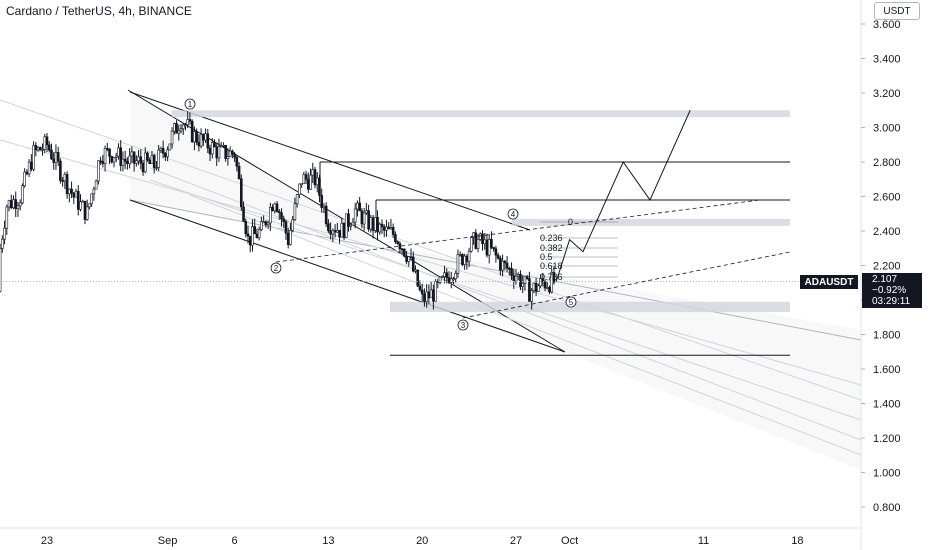  Describe the element at coordinates (513, 214) in the screenshot. I see `wave-marker` at that location.